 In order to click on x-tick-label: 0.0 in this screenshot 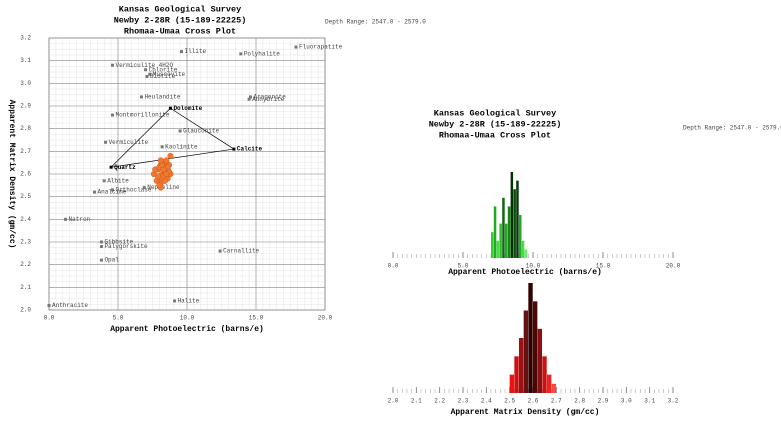, I will do `click(49, 318)`.